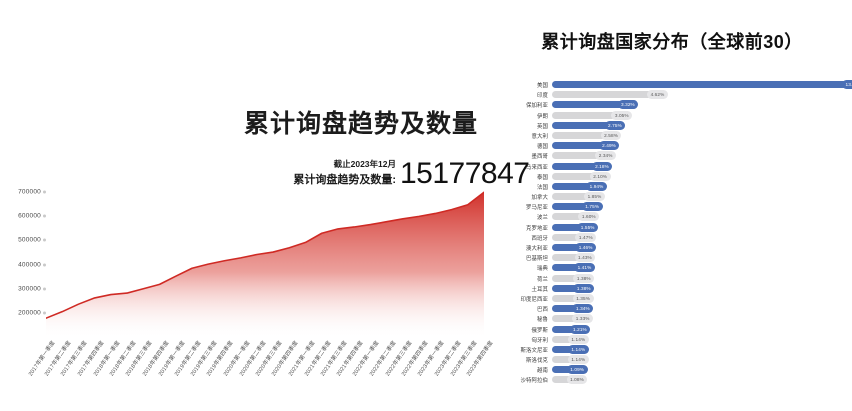 This screenshot has width=852, height=411. Describe the element at coordinates (702, 248) in the screenshot. I see `bar-track: 1.46%` at that location.